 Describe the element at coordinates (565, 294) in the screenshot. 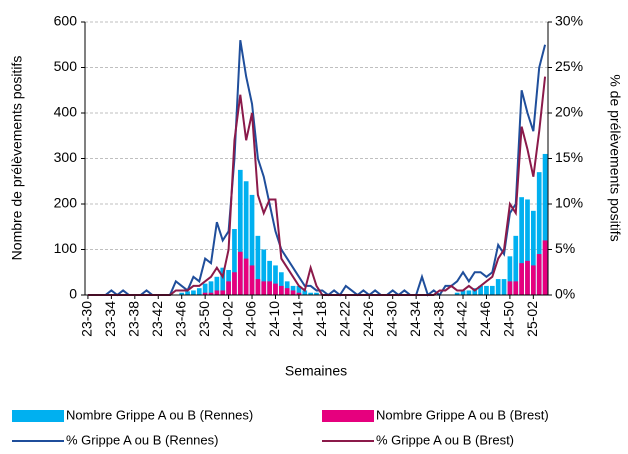

I see `y2-tick-label: 0%` at that location.